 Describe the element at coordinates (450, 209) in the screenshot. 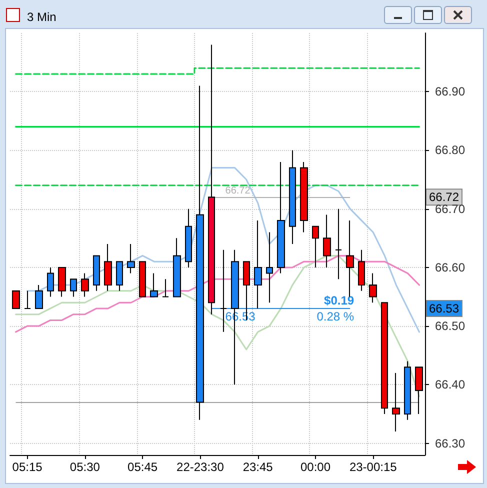

I see `y-tick-label: 66.70` at that location.